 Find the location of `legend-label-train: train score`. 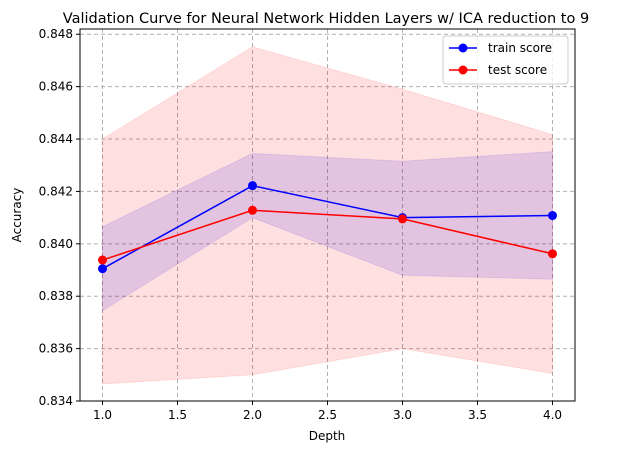

legend-label-train: train score is located at coordinates (520, 48).